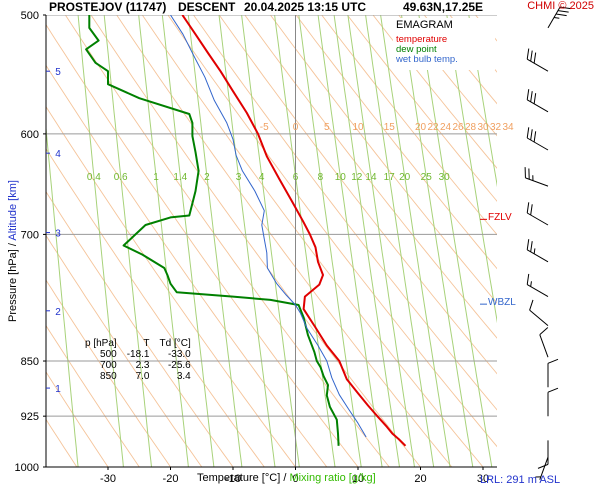 This screenshot has width=600, height=500. I want to click on mixing-ratio-label: 14, so click(371, 177).